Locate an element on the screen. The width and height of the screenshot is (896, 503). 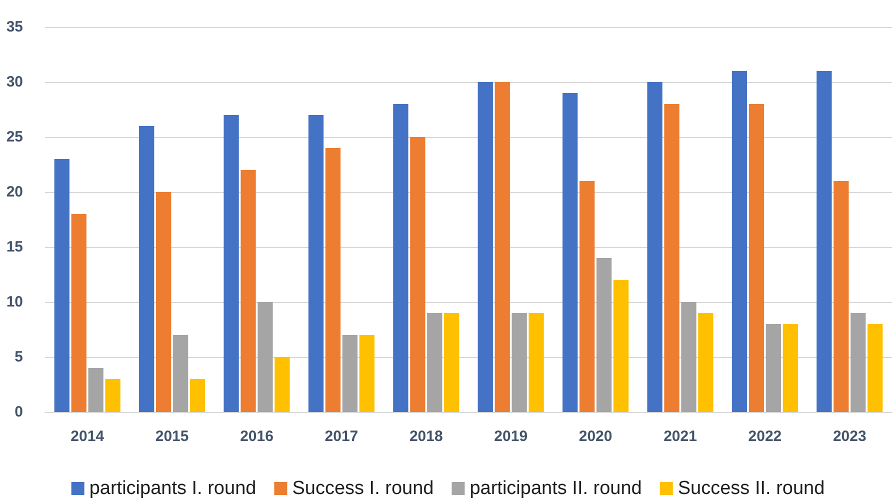
x-tick-label: 2021 is located at coordinates (680, 436).